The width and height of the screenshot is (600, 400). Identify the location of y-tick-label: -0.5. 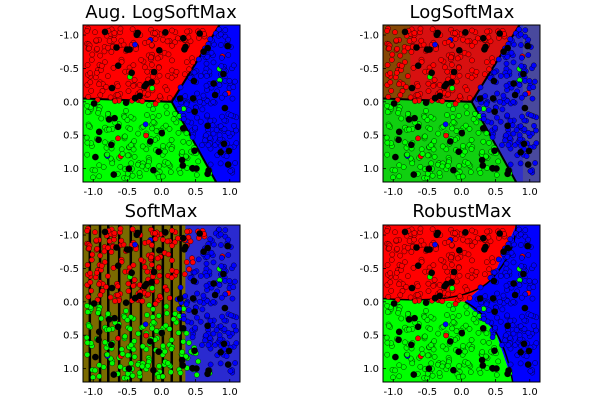
(369, 269).